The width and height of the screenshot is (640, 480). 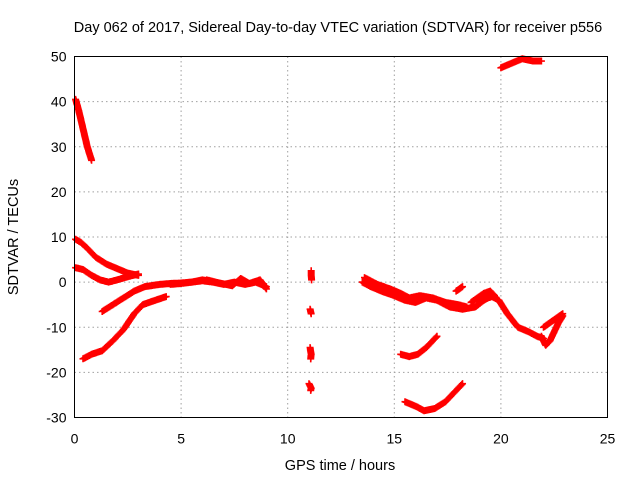 What do you see at coordinates (56, 327) in the screenshot?
I see `y-tick-label: -10` at bounding box center [56, 327].